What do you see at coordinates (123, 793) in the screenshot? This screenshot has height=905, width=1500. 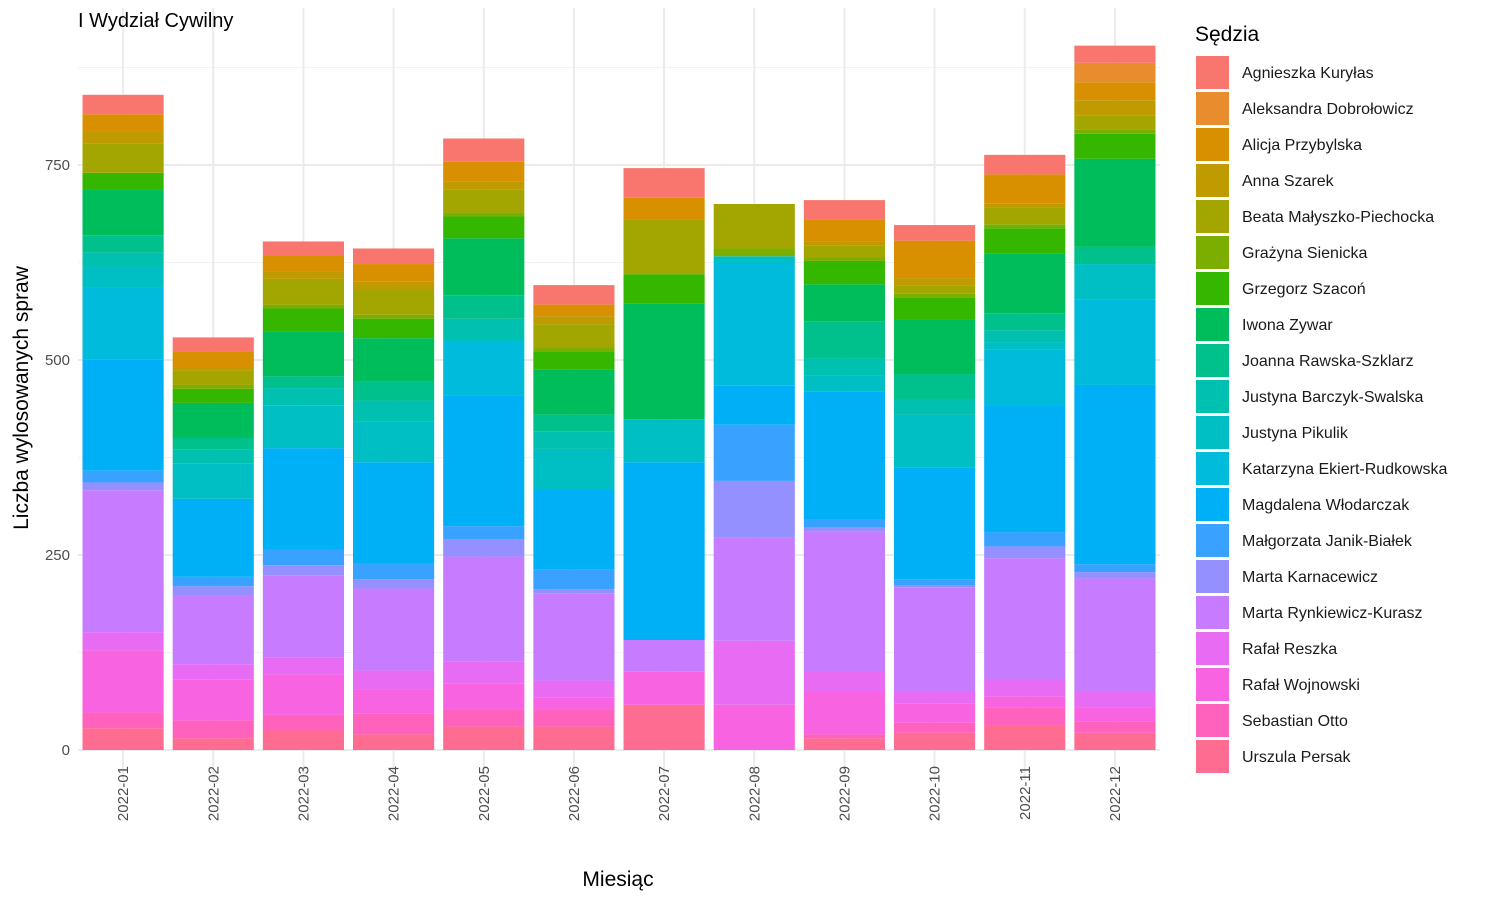 I see `x-tick-label: 2022-01` at bounding box center [123, 793].